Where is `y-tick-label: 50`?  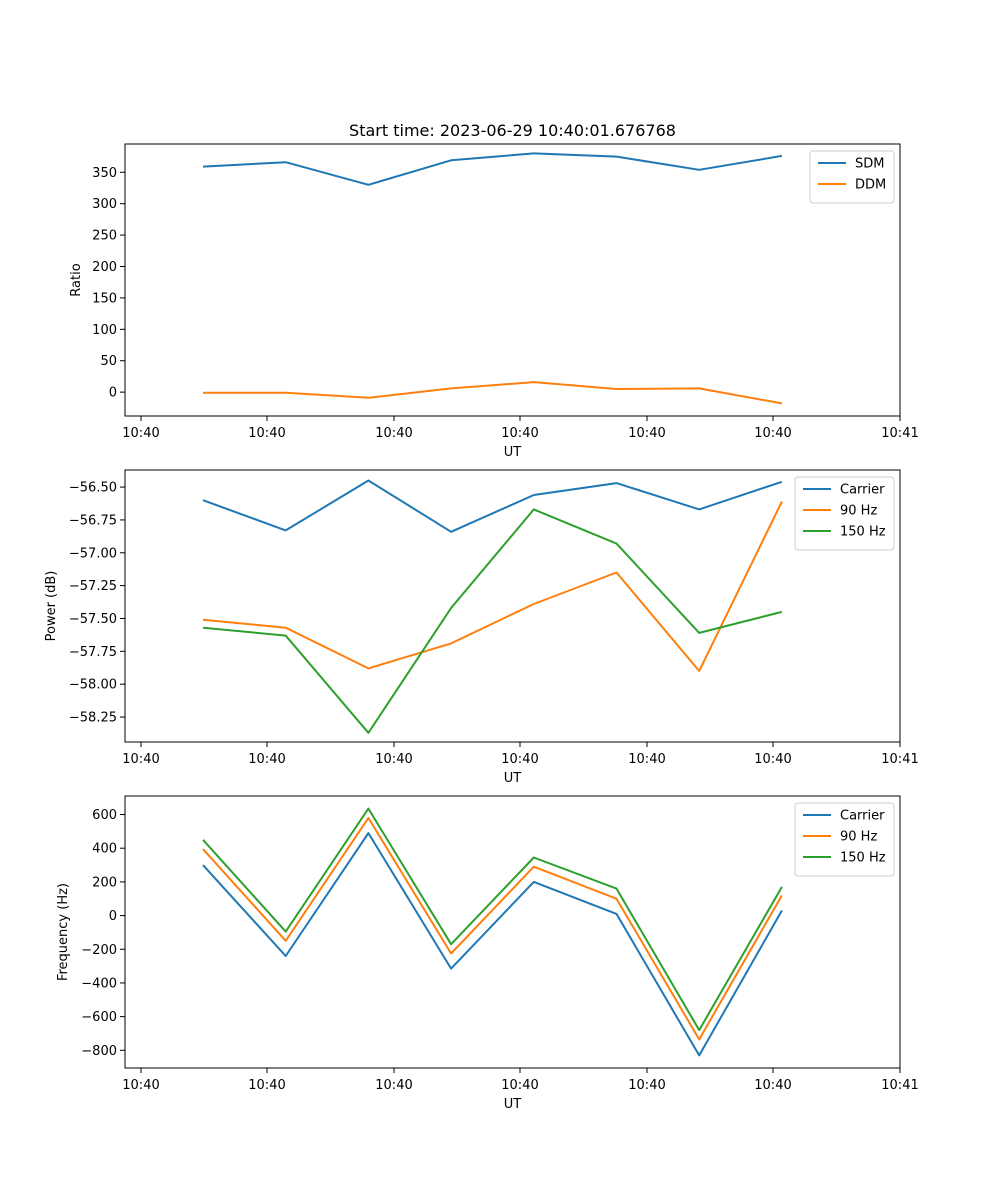 y-tick-label: 50 is located at coordinates (108, 361).